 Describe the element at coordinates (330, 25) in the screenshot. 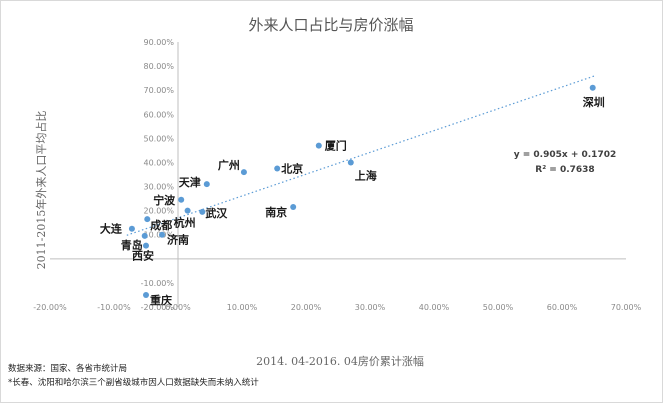

I see `chart-title: 外来人口占比与房价涨幅` at that location.